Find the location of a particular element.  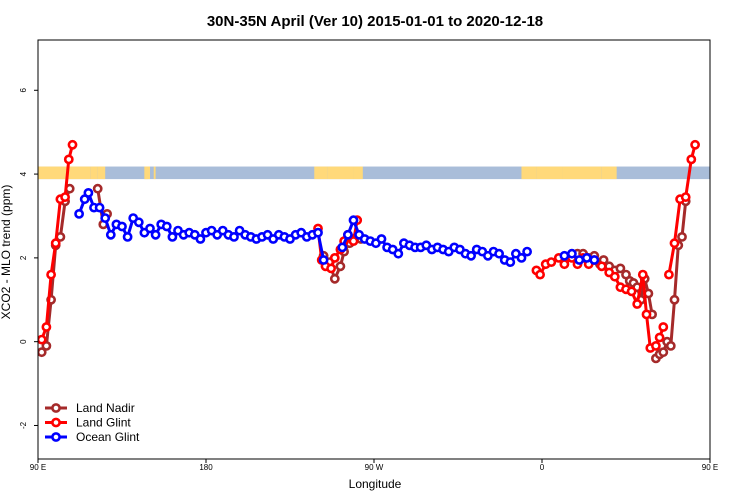

legend-item-ocean-glint: Ocean Glint is located at coordinates (92, 437).